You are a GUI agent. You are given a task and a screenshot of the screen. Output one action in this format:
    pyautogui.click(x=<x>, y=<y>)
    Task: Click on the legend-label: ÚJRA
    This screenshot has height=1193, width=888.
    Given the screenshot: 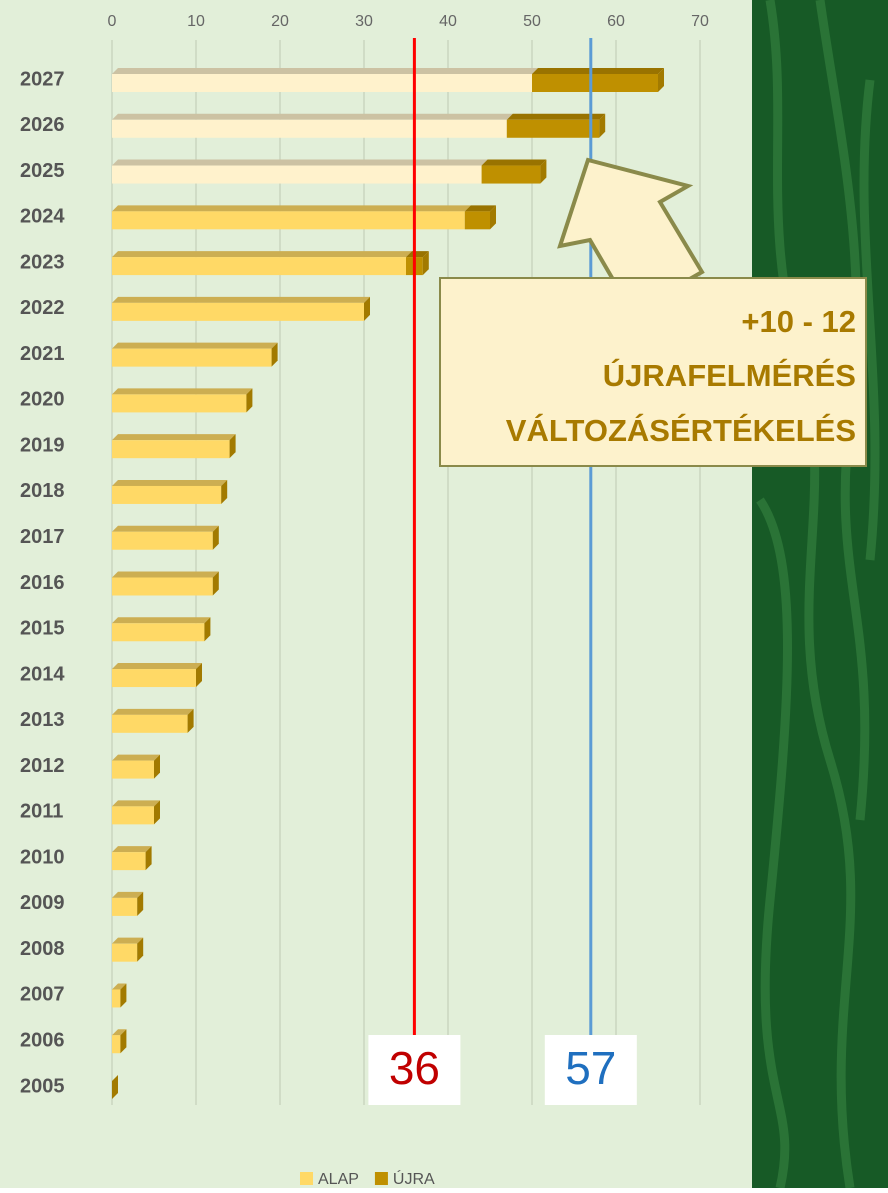 What is the action you would take?
    pyautogui.click(x=414, y=1178)
    